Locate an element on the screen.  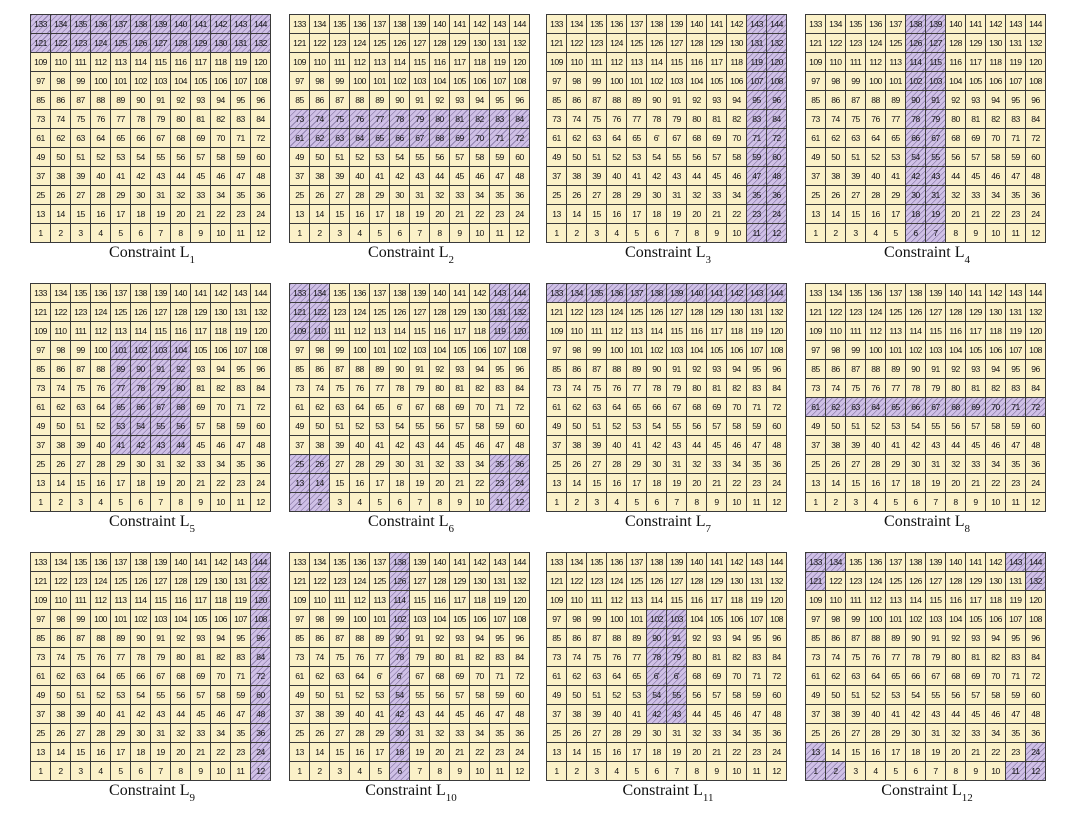
grid-cell: 119 is located at coordinates (500, 600).